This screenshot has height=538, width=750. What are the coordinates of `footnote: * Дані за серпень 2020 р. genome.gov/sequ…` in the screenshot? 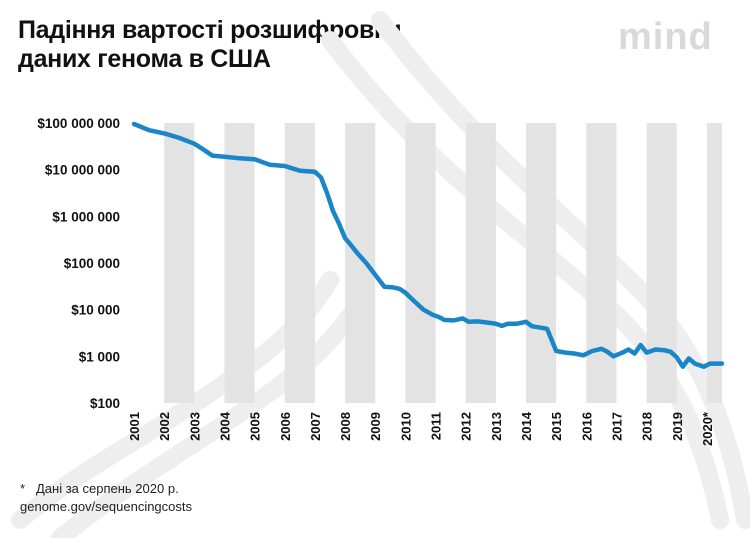 It's located at (106, 498).